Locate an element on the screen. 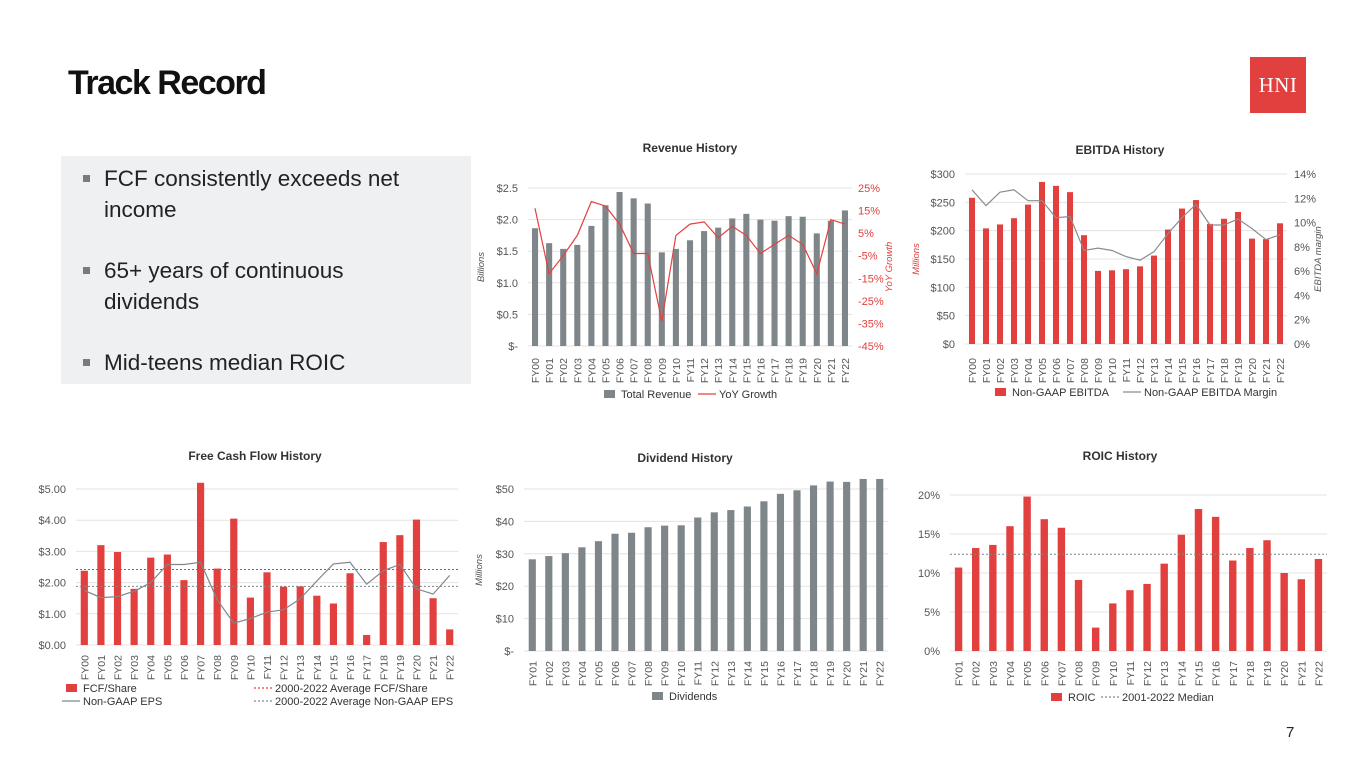 The height and width of the screenshot is (768, 1365). x-tick-label: FY06 is located at coordinates (1045, 673).